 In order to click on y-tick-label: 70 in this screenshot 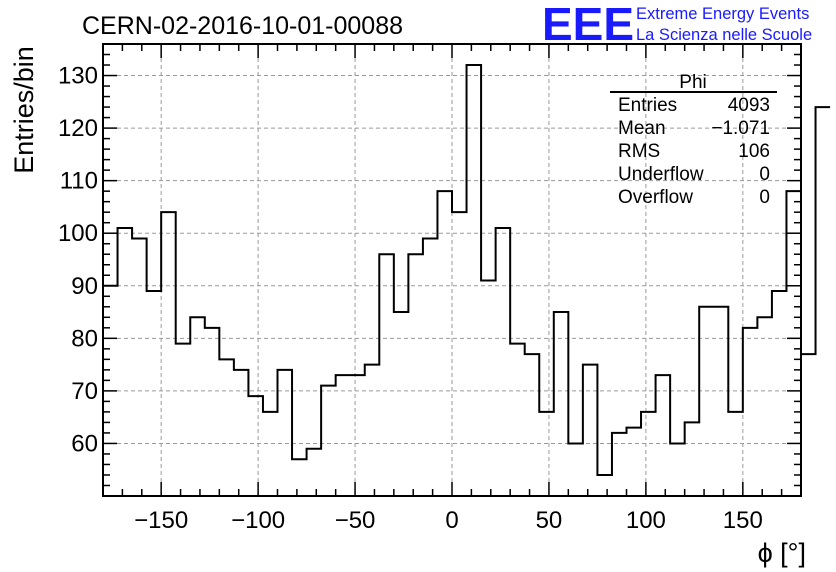, I will do `click(84, 391)`.